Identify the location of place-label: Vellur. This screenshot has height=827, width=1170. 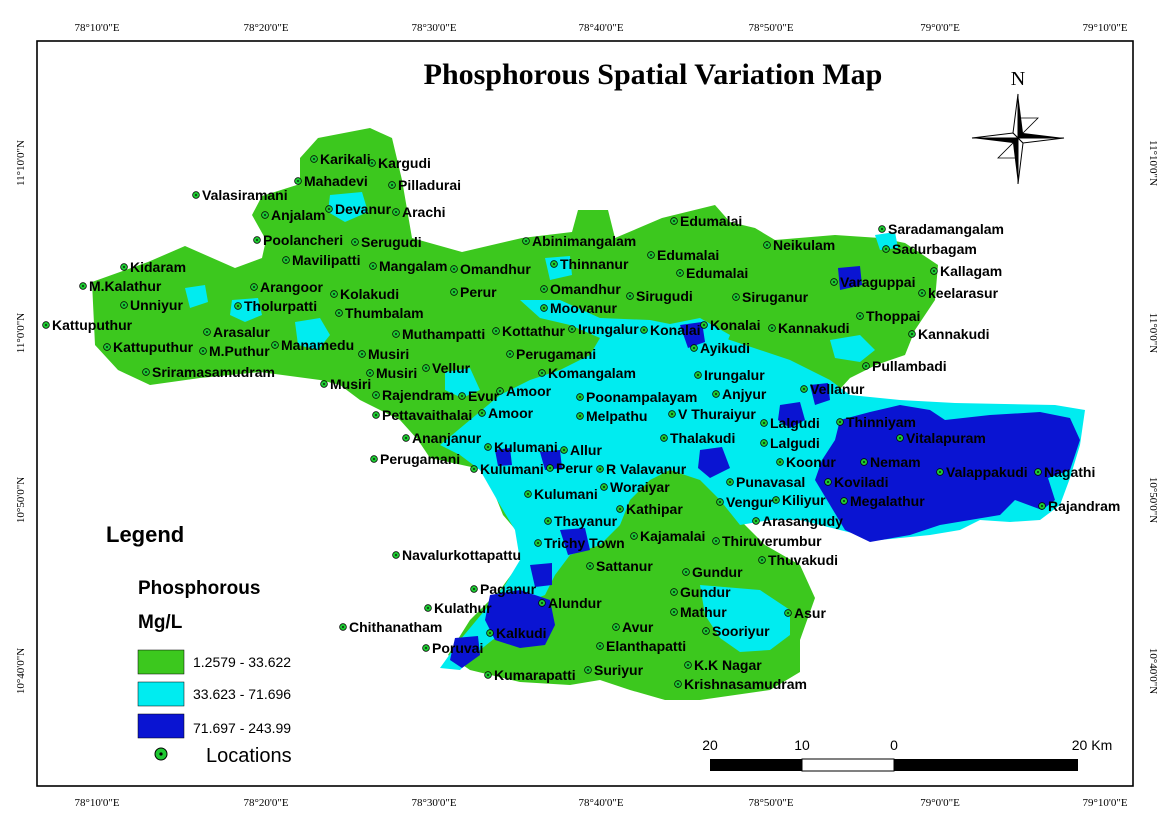
(451, 368).